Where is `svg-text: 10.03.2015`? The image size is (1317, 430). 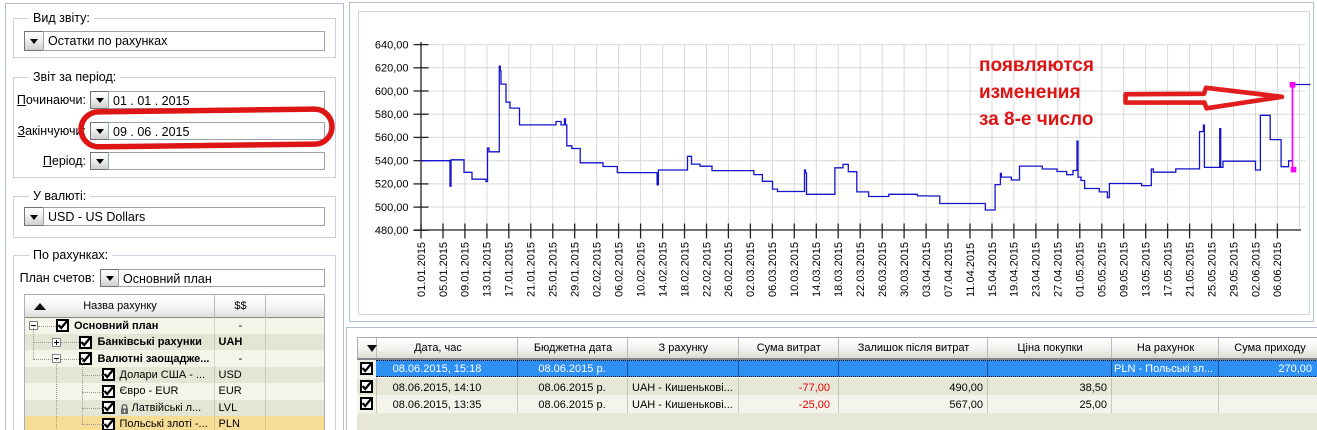 svg-text: 10.03.2015 is located at coordinates (795, 269).